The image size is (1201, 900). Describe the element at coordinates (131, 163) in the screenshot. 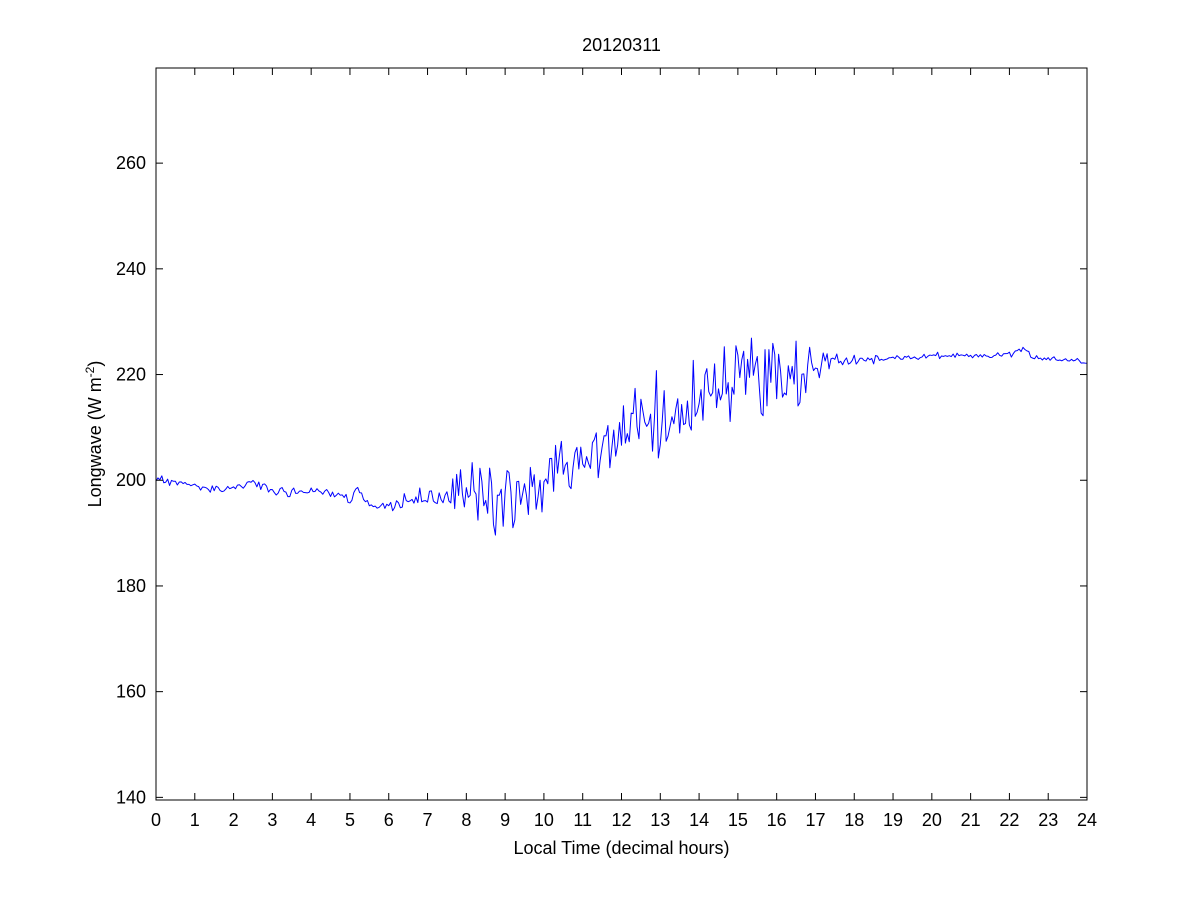

I see `y-tick-label: 260` at that location.